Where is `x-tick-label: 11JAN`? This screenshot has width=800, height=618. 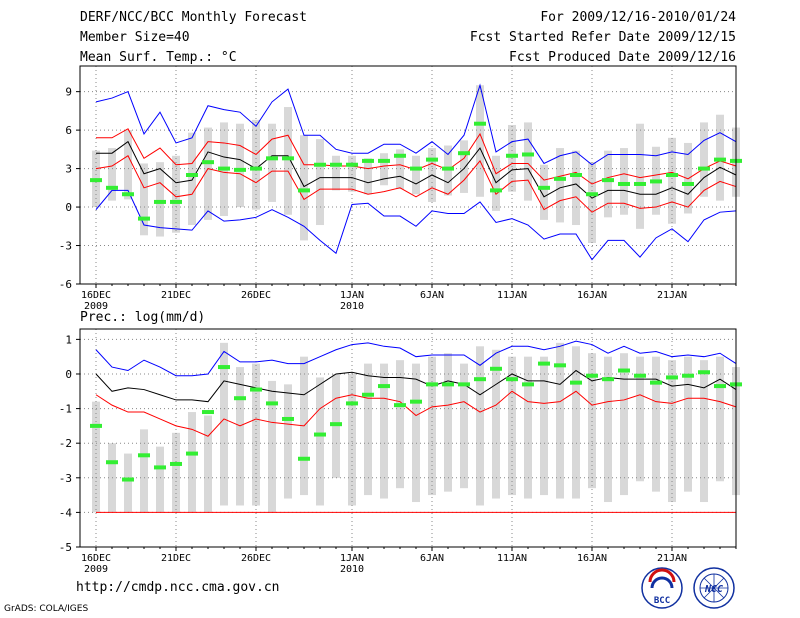
x-tick-label: 11JAN is located at coordinates (512, 558).